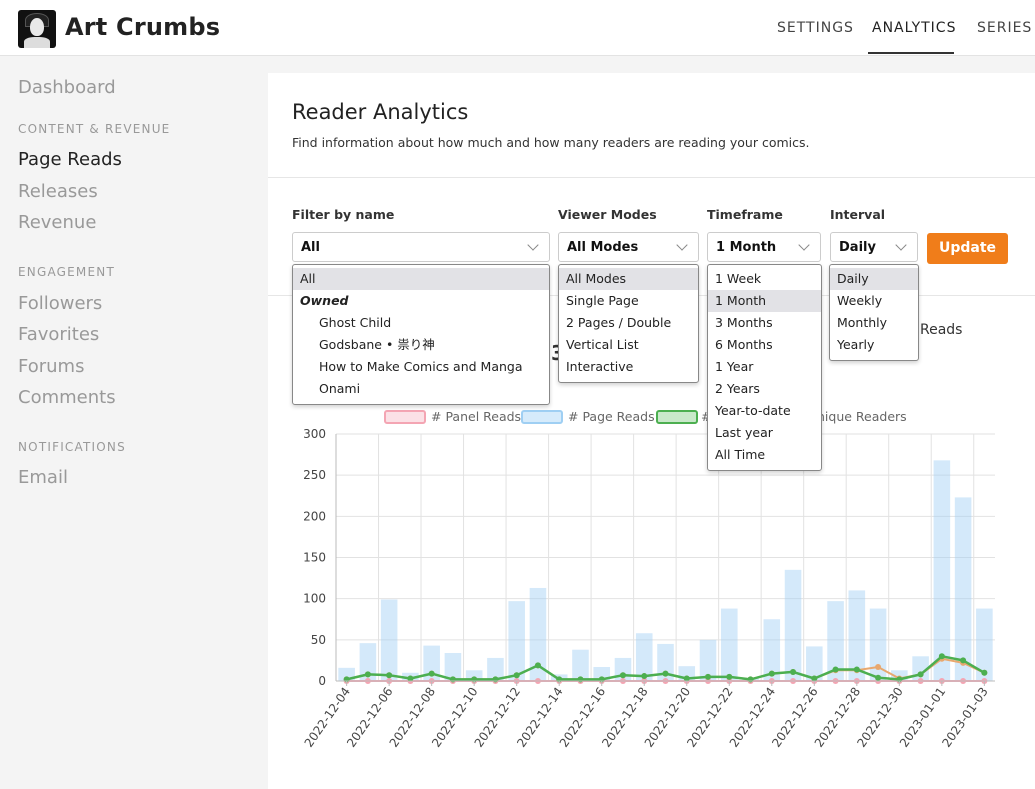 The width and height of the screenshot is (1035, 789). What do you see at coordinates (878, 667) in the screenshot?
I see `unique-readers-point` at bounding box center [878, 667].